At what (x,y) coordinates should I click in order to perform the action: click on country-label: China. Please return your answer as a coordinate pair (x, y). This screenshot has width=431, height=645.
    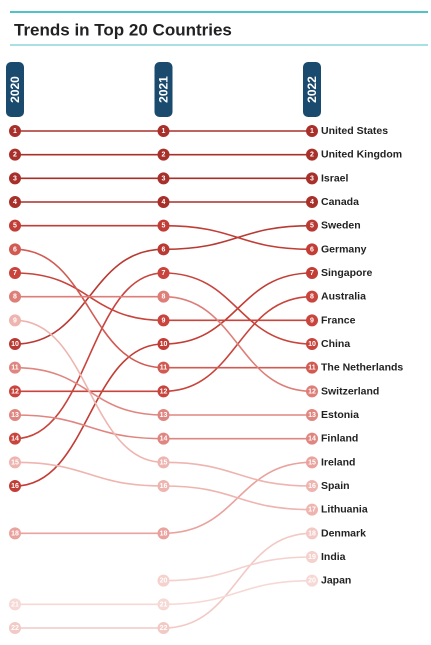
    Looking at the image, I should click on (335, 344).